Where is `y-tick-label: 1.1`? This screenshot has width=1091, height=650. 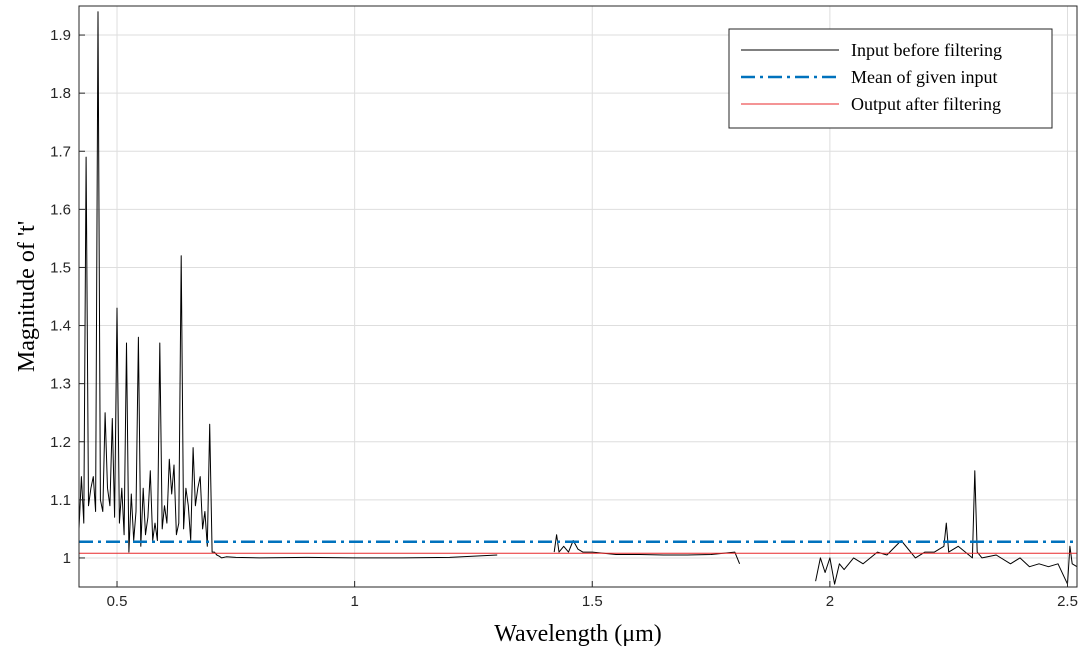
y-tick-label: 1.1 is located at coordinates (60, 500).